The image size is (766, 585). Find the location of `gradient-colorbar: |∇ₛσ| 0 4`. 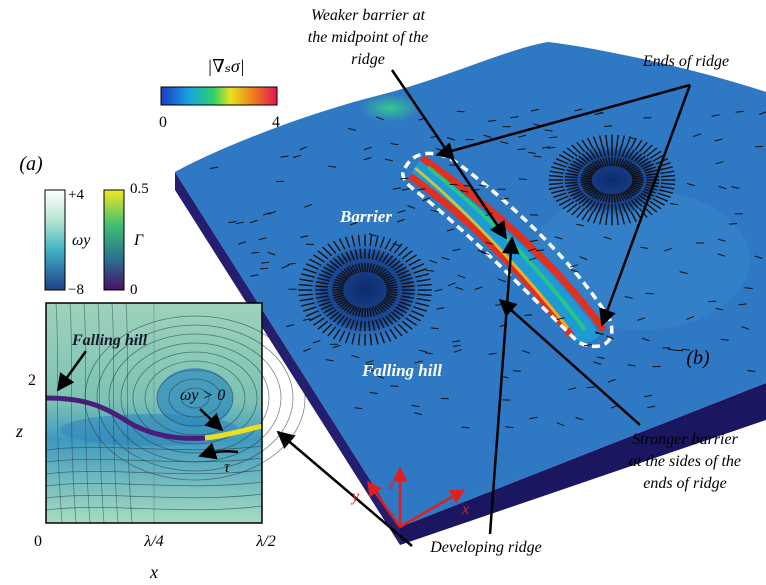

gradient-colorbar: |∇ₛσ| 0 4 is located at coordinates (219, 93).